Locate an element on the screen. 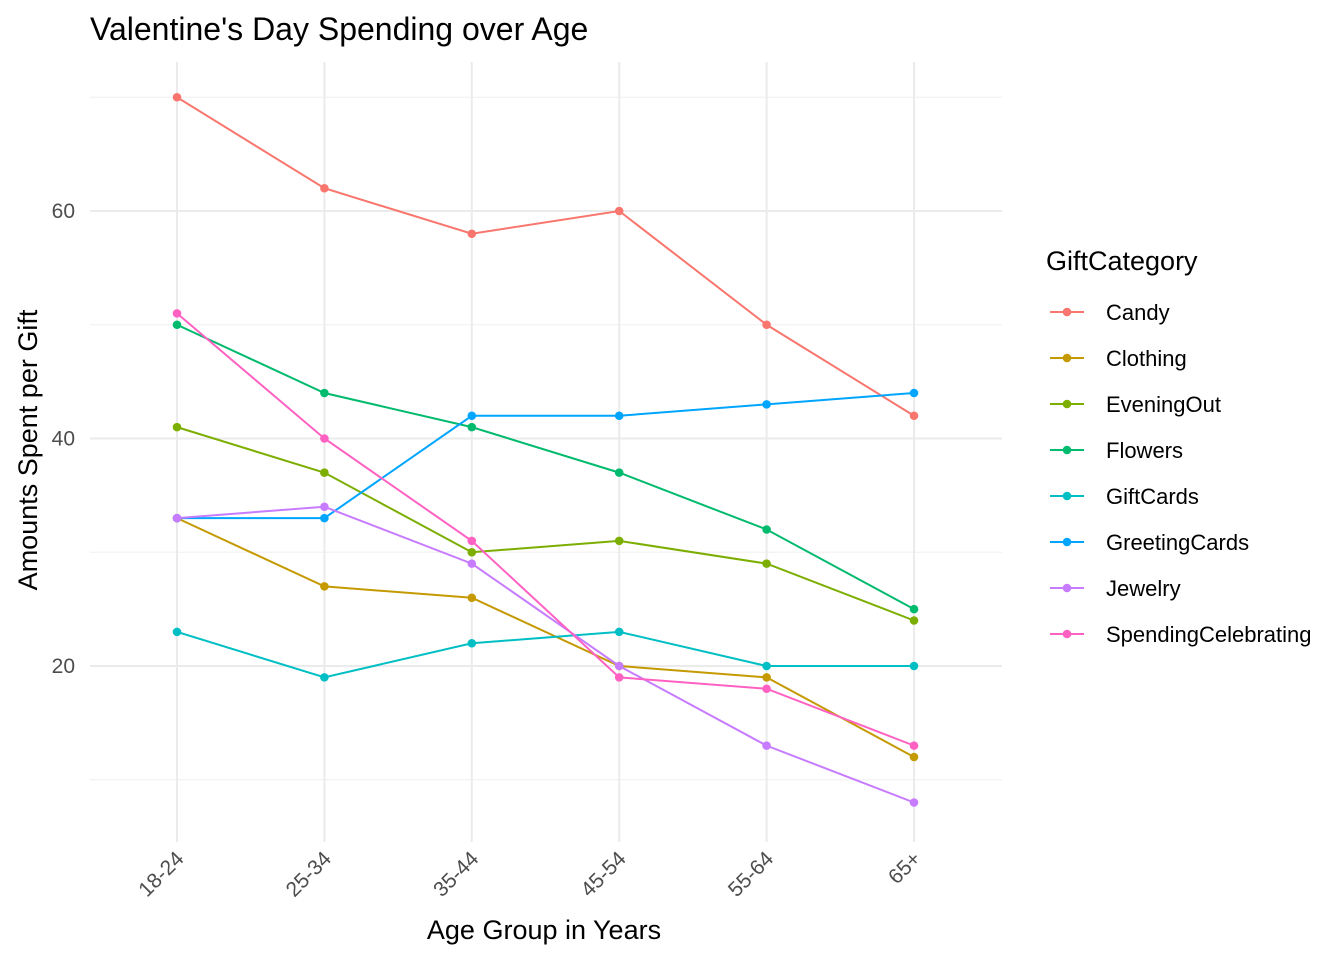 The image size is (1344, 960). x-tick-label: 55-64 is located at coordinates (751, 874).